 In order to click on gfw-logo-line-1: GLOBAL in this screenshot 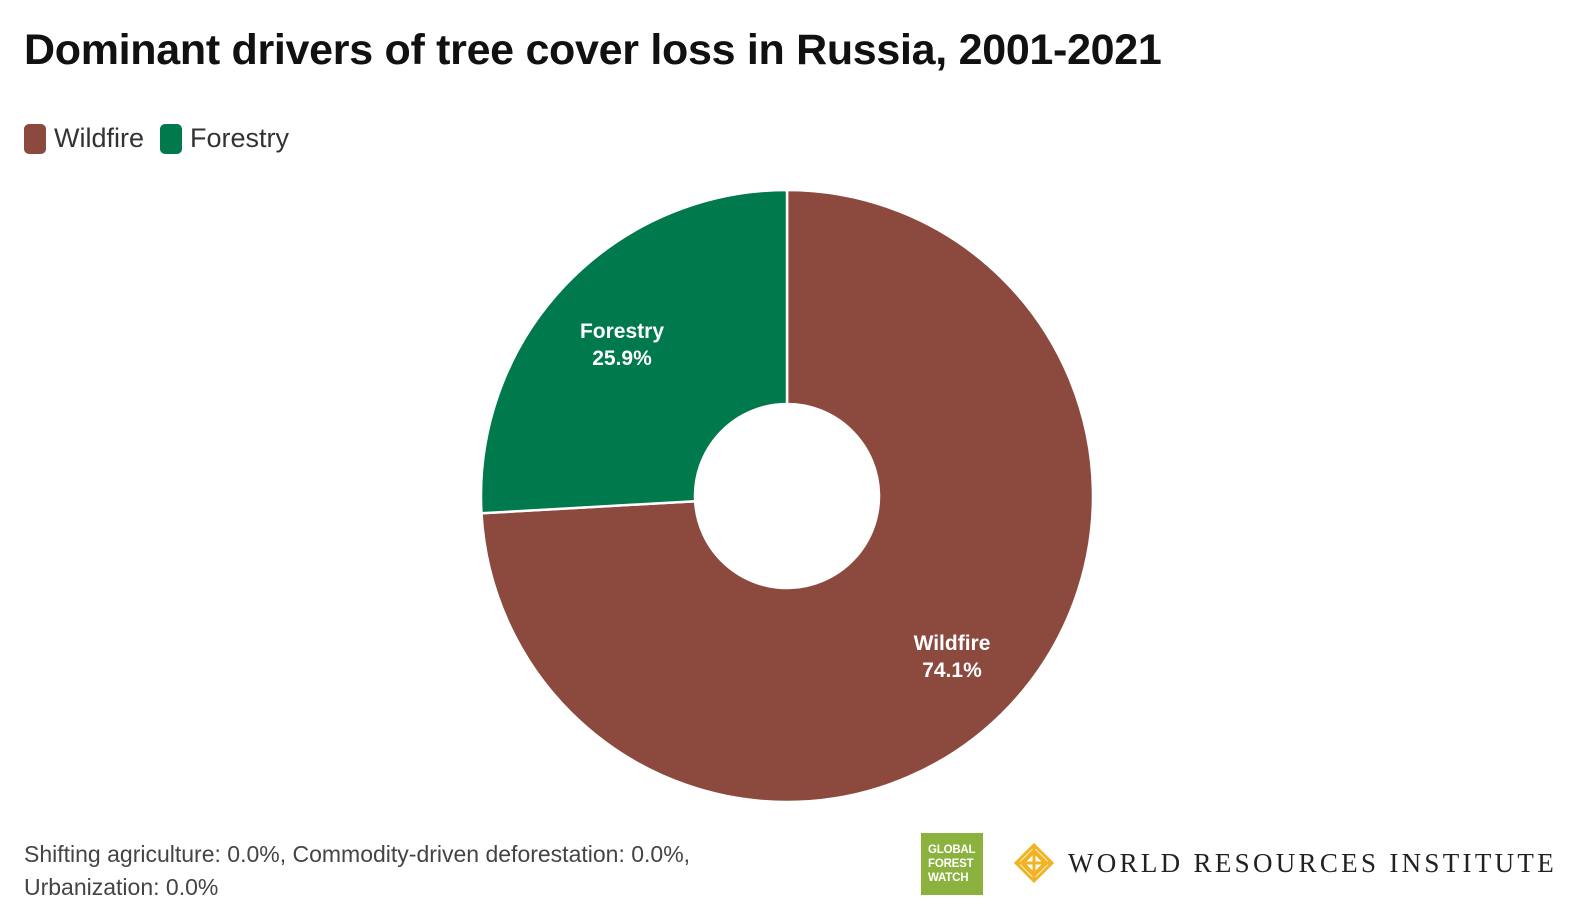, I will do `click(952, 850)`.